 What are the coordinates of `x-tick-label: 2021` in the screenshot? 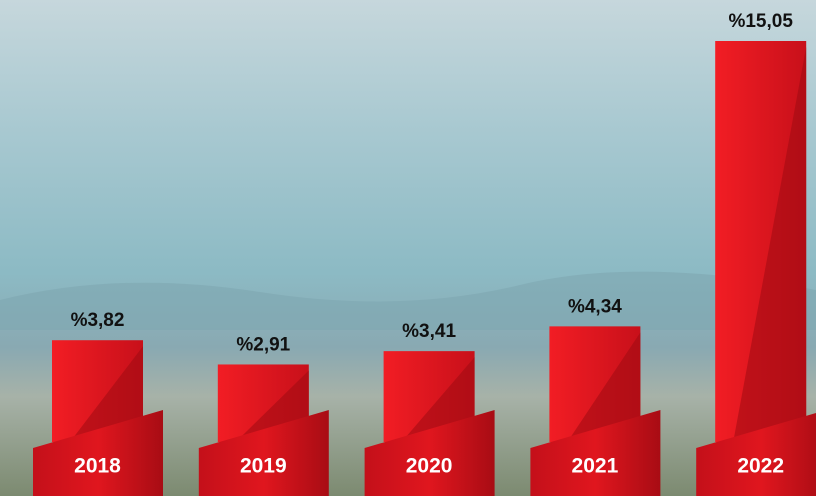 It's located at (595, 466).